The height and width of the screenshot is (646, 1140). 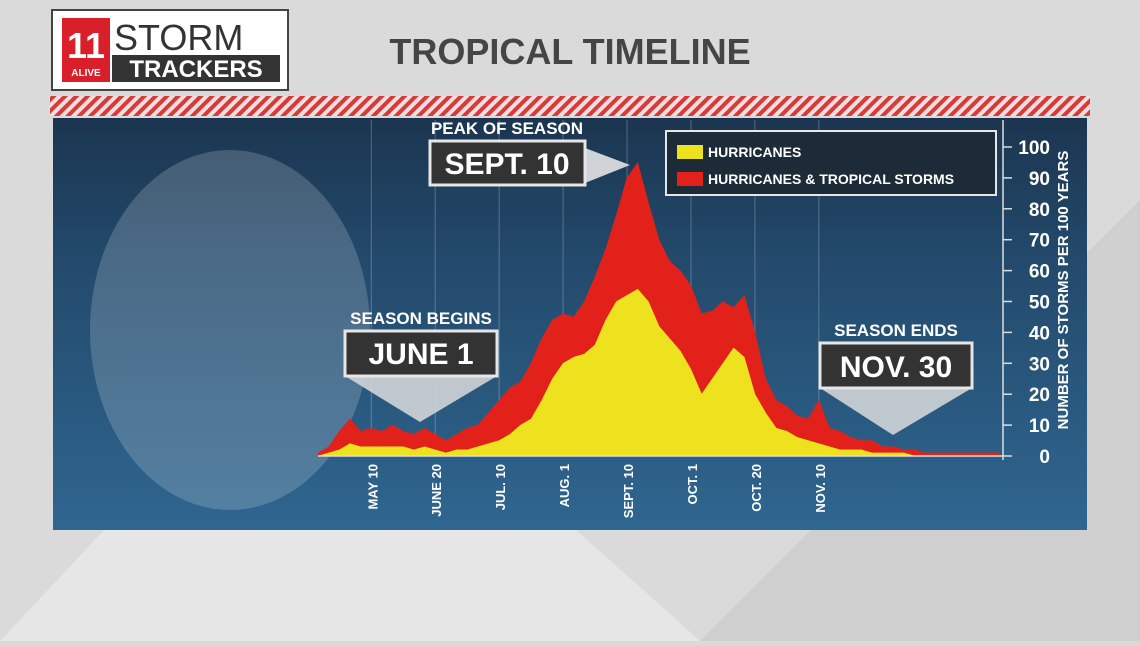 What do you see at coordinates (1039, 210) in the screenshot?
I see `y-tick-label: 80` at bounding box center [1039, 210].